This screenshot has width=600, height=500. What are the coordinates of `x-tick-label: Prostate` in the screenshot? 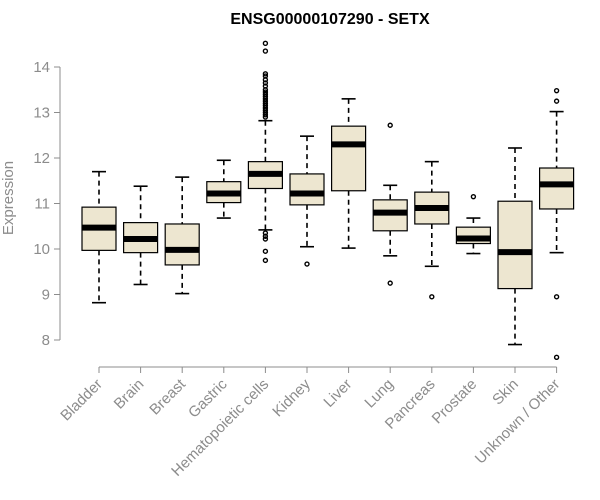 It's located at (455, 402).